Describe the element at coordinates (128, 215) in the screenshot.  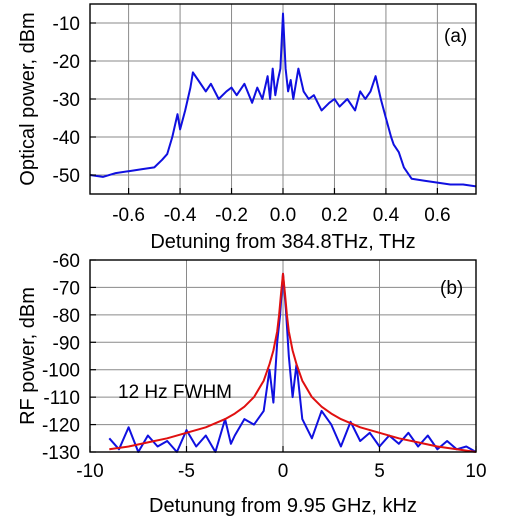
I see `x-tick-label: -0.6` at that location.